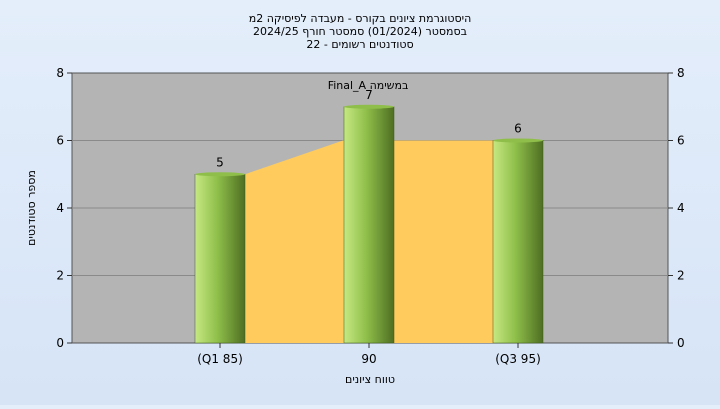  Describe the element at coordinates (60, 276) in the screenshot. I see `y-tick-label-left: 2` at that location.